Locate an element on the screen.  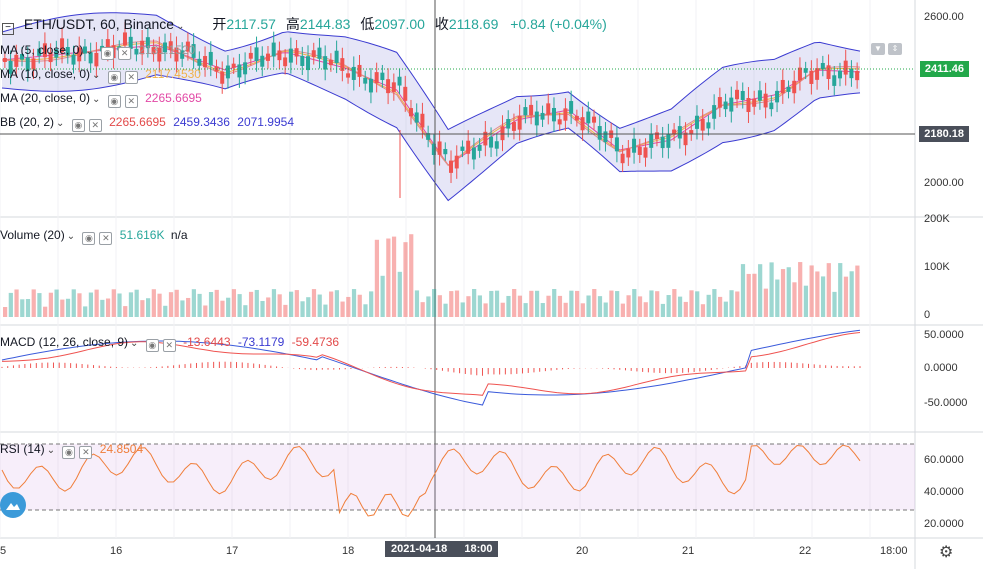
volume-legend: Volume (20) ⌄ ◉ ✕ 51.616K n/a is located at coordinates (94, 236).